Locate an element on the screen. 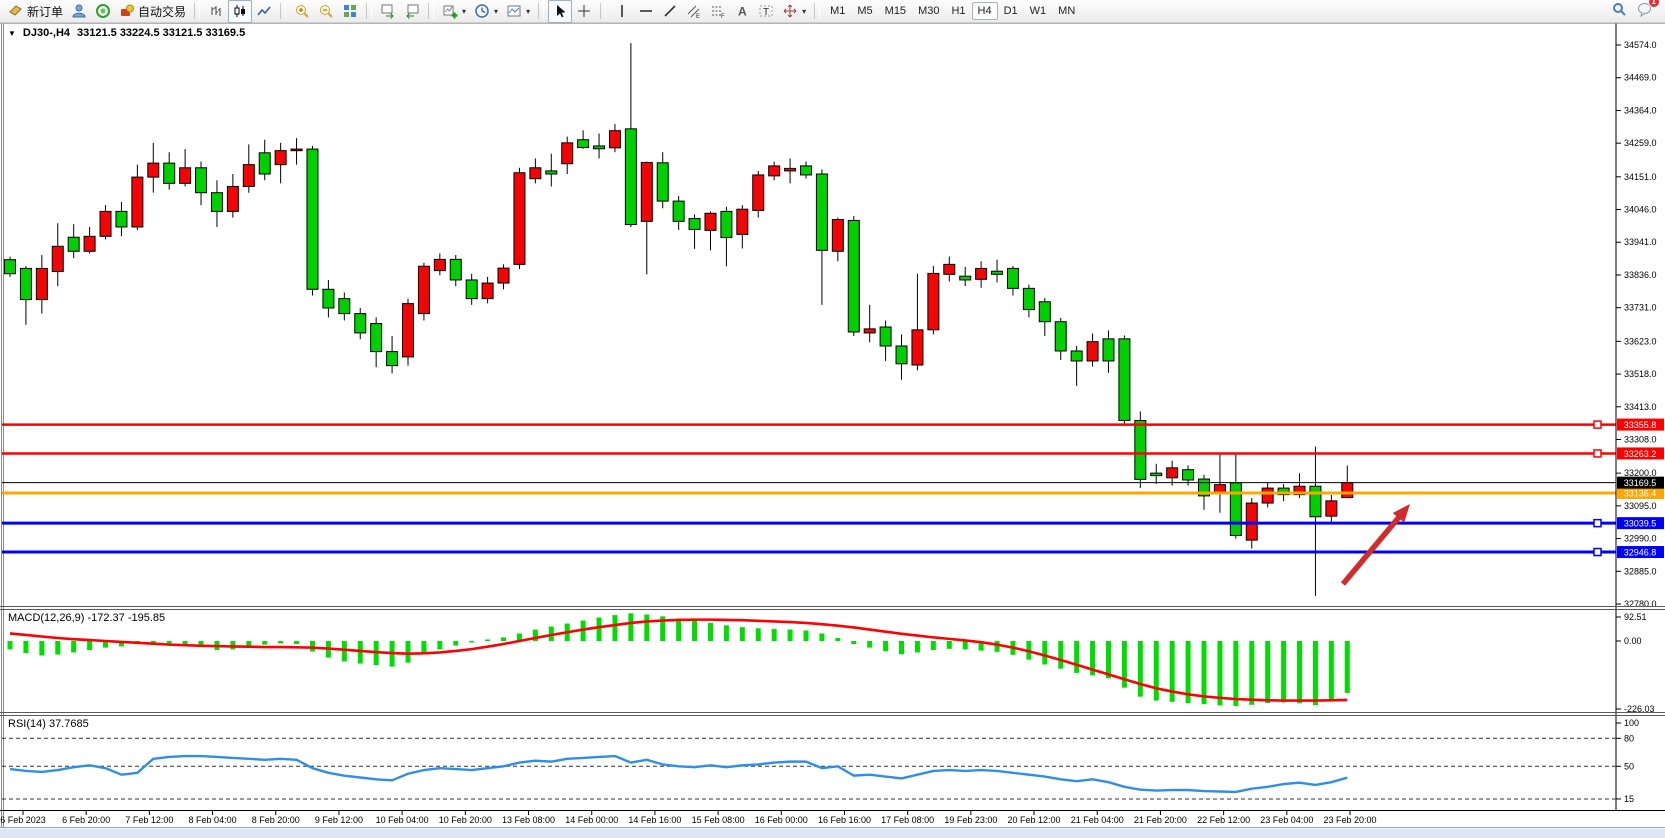  date-axis-label: 13 Feb 08:00 is located at coordinates (528, 820).